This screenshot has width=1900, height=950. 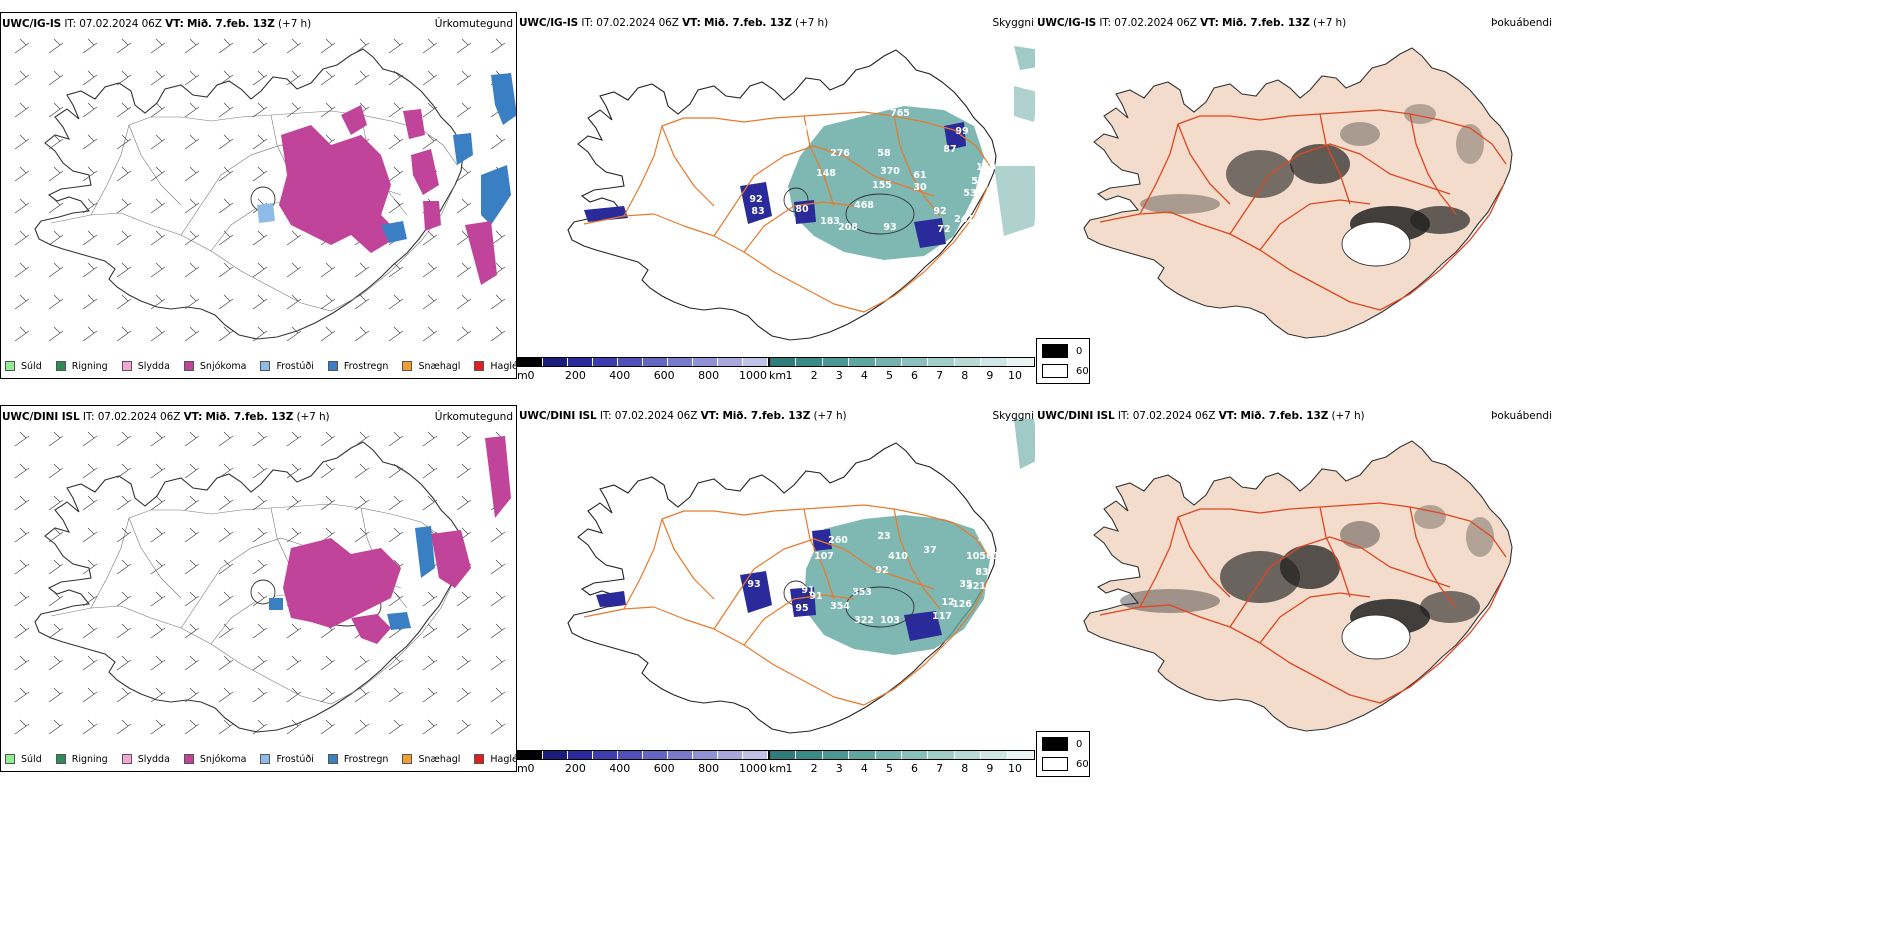 I want to click on visibility-value-label: 83, so click(x=757, y=211).